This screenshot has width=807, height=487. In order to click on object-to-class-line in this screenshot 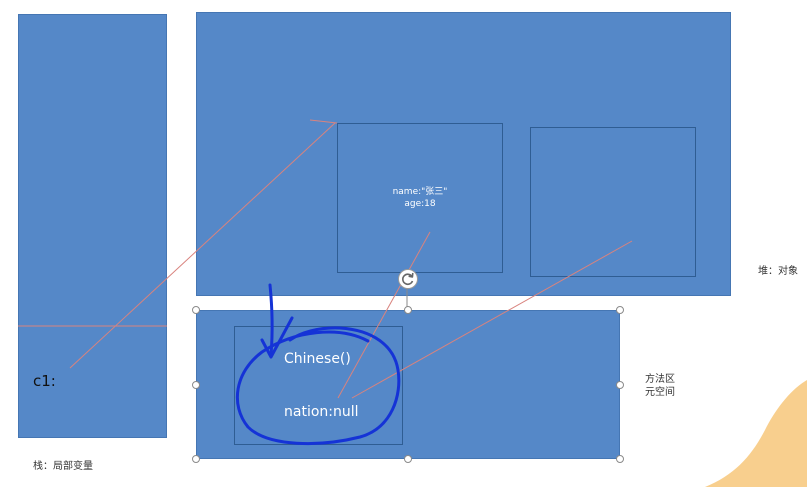, I will do `click(384, 315)`.